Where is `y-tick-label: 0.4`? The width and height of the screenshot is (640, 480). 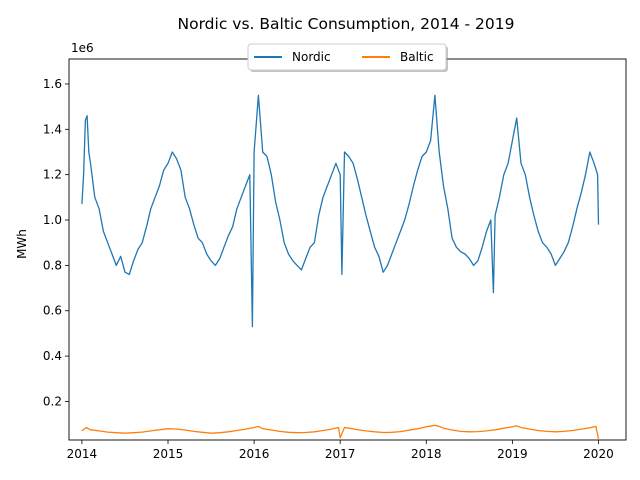 y-tick-label: 0.4 is located at coordinates (52, 356).